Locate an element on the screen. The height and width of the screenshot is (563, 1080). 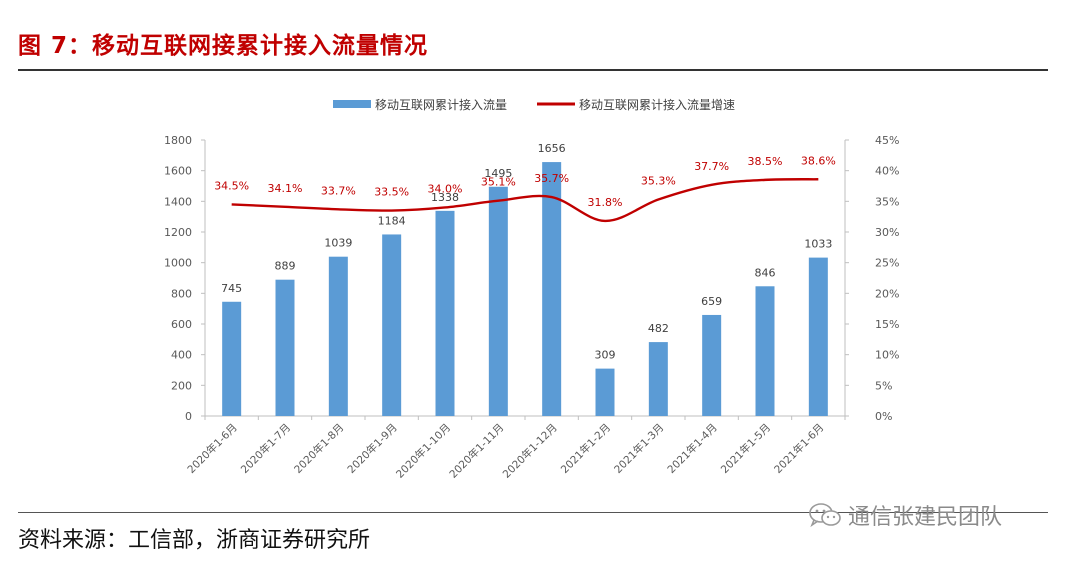
y-right-tick-label: 30% is located at coordinates (887, 232).